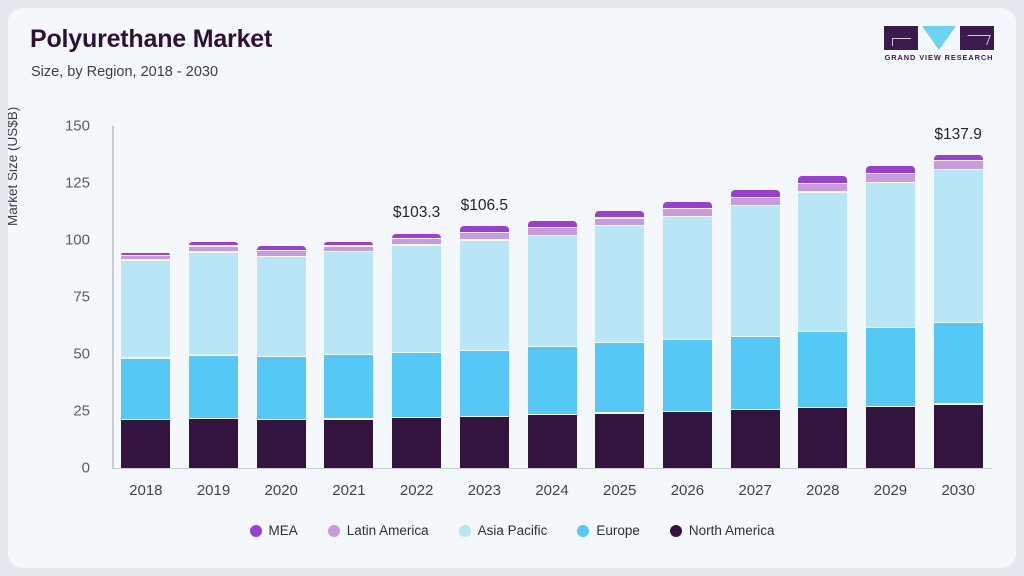 Image resolution: width=1024 pixels, height=576 pixels. I want to click on legend-item: MEA, so click(273, 530).